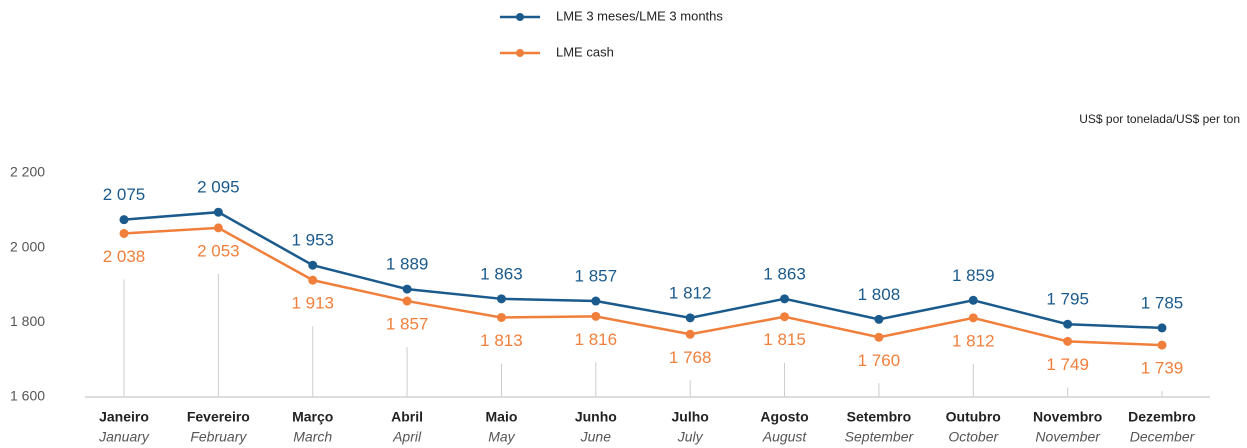 This screenshot has height=448, width=1247. I want to click on x-tick-label-en: May, so click(501, 437).